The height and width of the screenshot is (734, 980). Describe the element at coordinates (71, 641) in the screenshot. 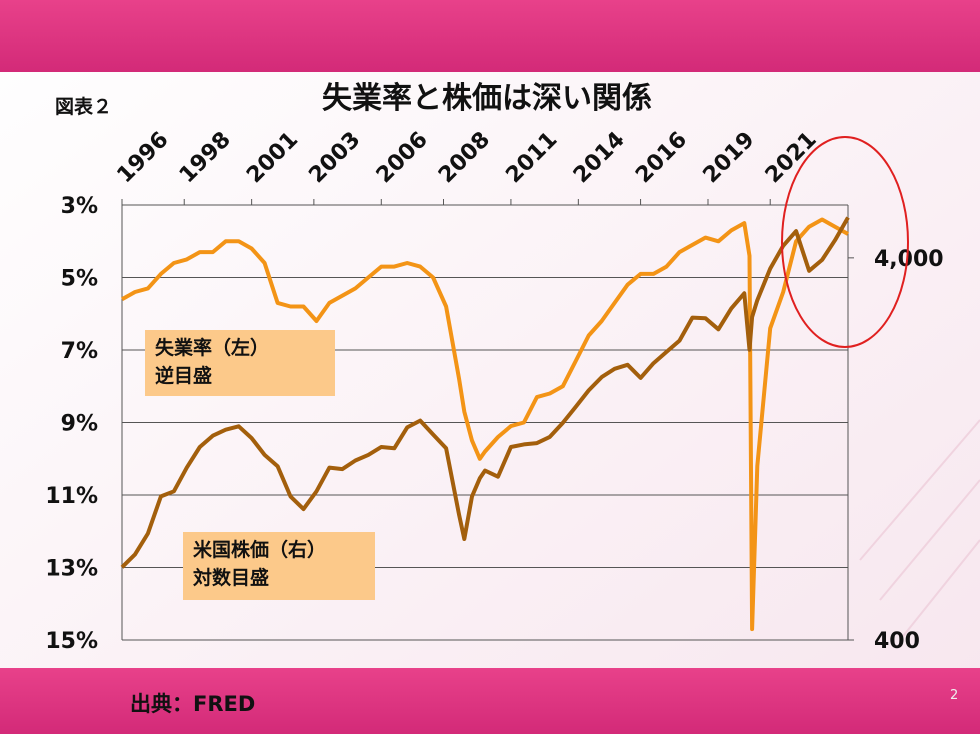

I see `y-tick-label: 15%` at that location.